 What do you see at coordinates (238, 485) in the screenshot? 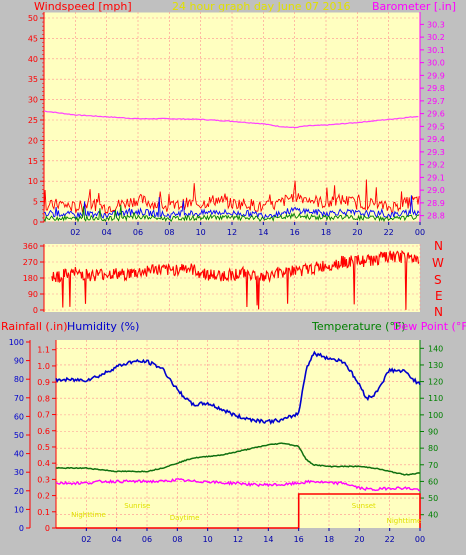
I see `dew-point-line` at bounding box center [238, 485].